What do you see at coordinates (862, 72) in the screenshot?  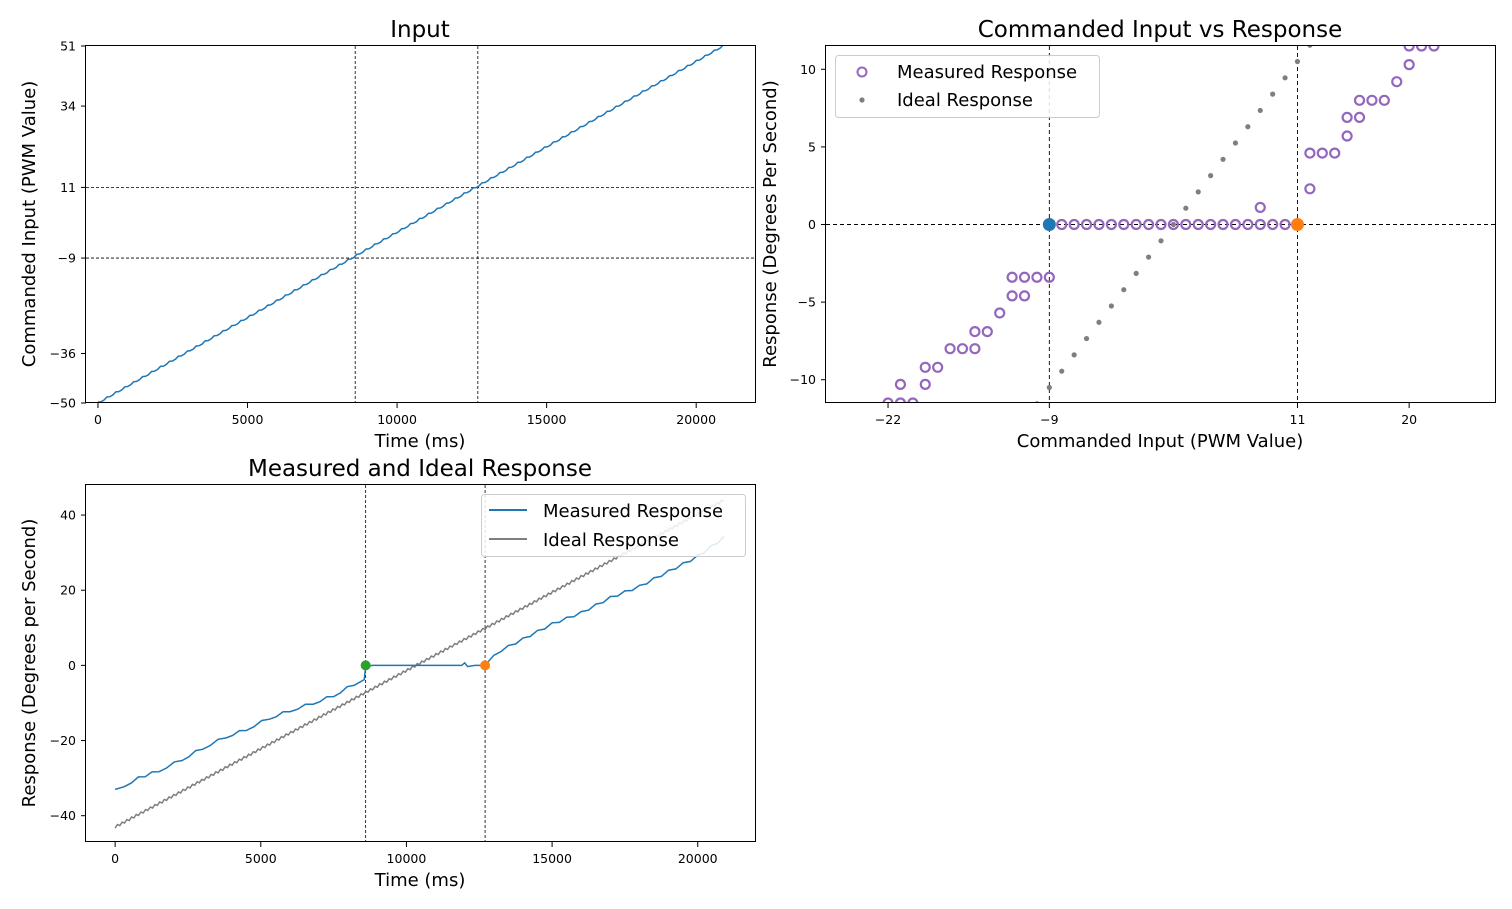 I see `legend-measured-marker` at bounding box center [862, 72].